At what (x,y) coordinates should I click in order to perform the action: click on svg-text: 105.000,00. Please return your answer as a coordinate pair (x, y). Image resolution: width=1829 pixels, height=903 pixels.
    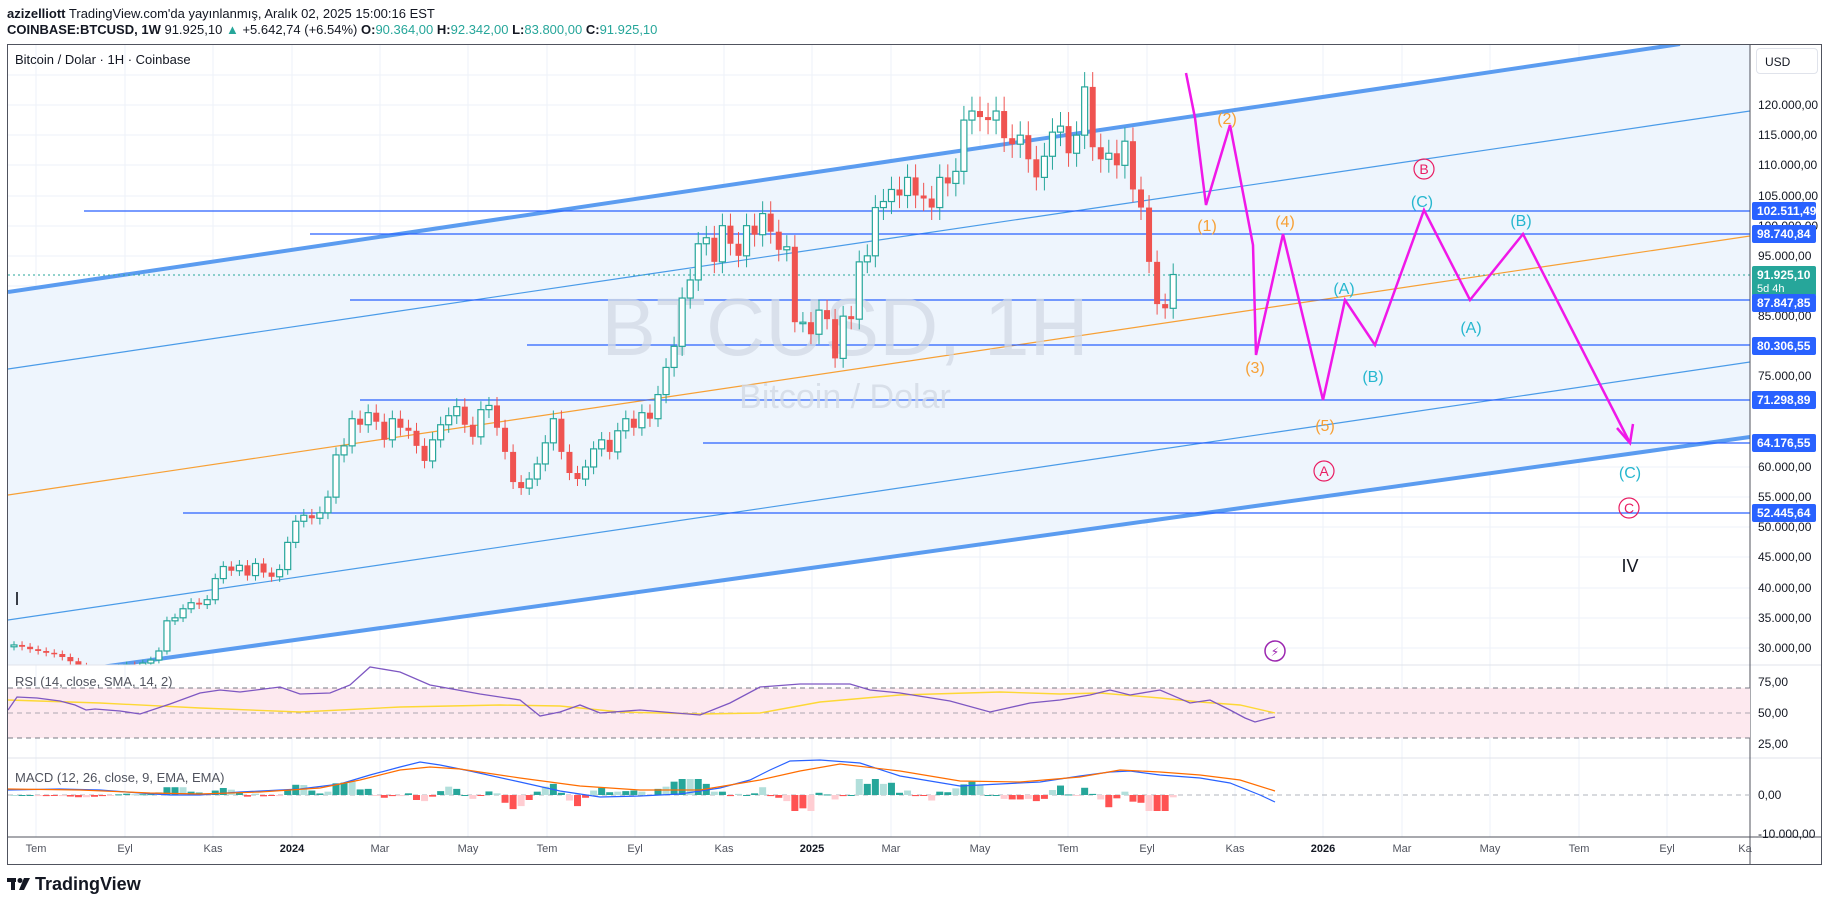
    Looking at the image, I should click on (1788, 196).